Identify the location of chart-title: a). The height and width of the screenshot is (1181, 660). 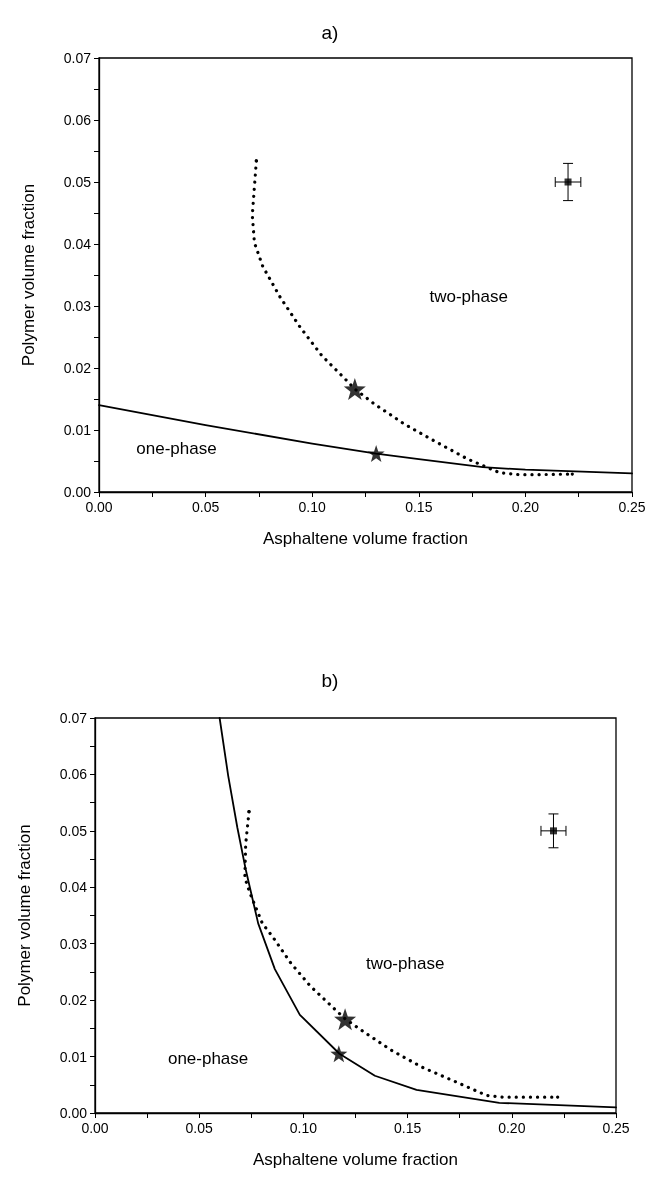
(330, 32).